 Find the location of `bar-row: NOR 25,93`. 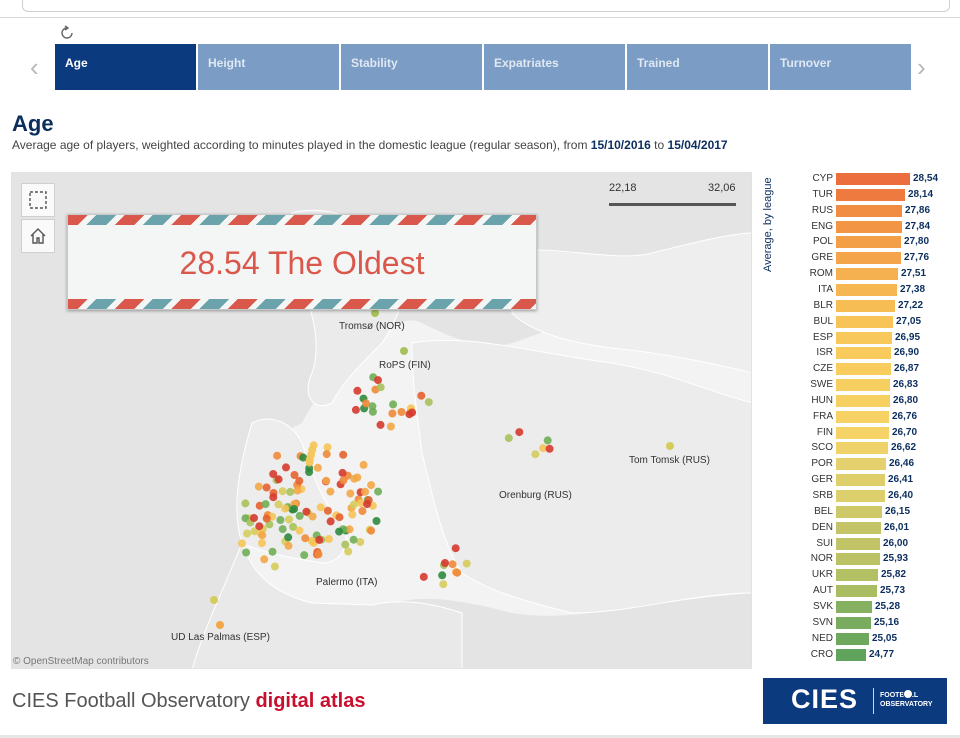

bar-row: NOR 25,93 is located at coordinates (880, 559).